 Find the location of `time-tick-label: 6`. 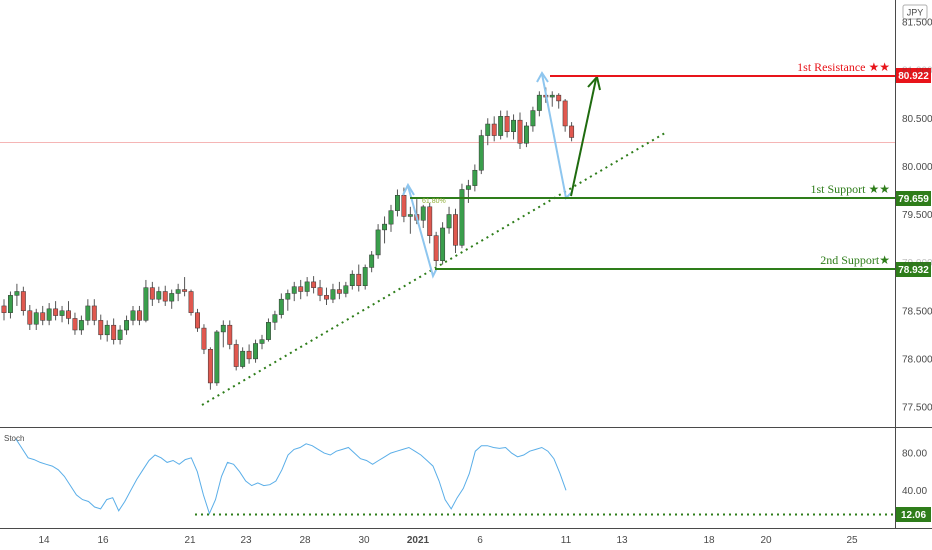

time-tick-label: 6 is located at coordinates (480, 540).